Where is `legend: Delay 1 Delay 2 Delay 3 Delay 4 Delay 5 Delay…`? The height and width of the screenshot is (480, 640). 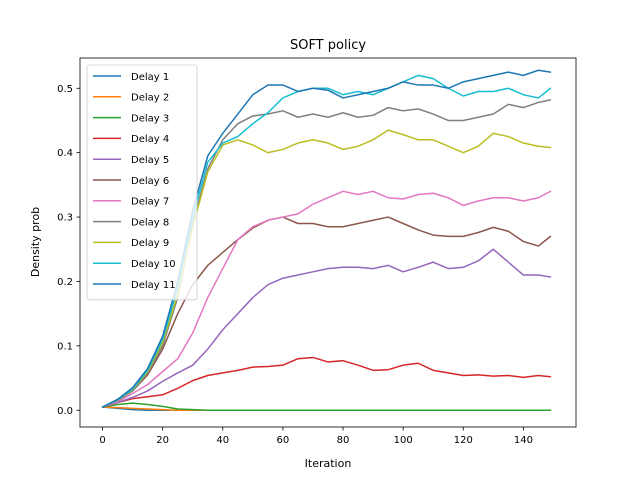 legend: Delay 1 Delay 2 Delay 3 Delay 4 Delay 5 Delay… is located at coordinates (142, 182).